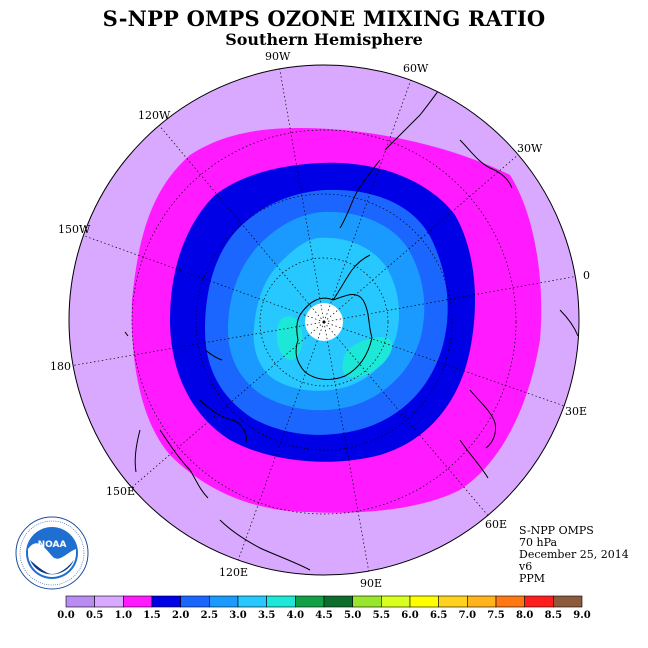 This screenshot has height=648, width=648. I want to click on instrument-label: S-NPP OMPS, so click(556, 530).